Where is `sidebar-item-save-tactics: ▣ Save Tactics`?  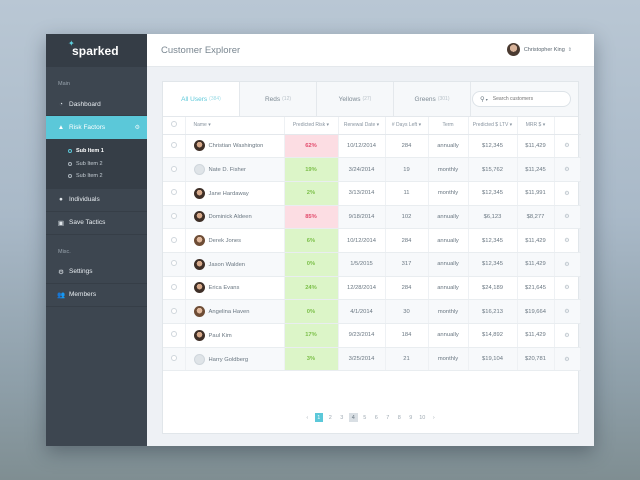 sidebar-item-save-tactics: ▣ Save Tactics is located at coordinates (96, 223).